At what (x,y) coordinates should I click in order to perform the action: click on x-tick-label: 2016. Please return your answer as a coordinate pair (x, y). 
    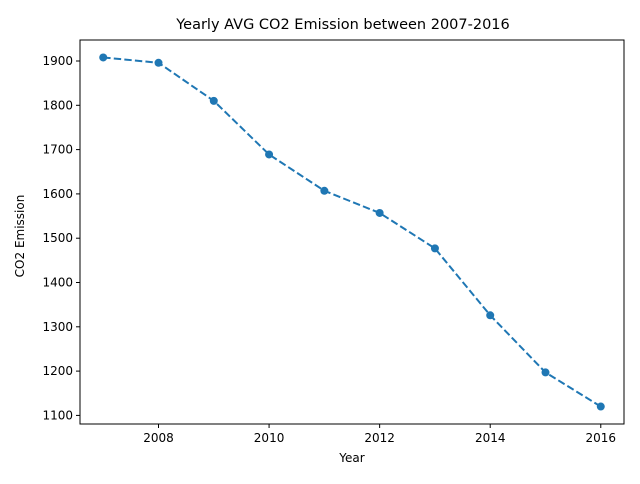
    Looking at the image, I should click on (601, 438).